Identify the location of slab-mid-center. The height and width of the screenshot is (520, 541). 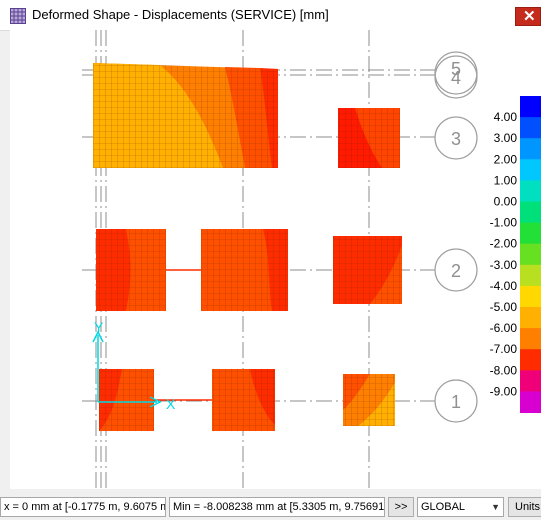
(244, 270).